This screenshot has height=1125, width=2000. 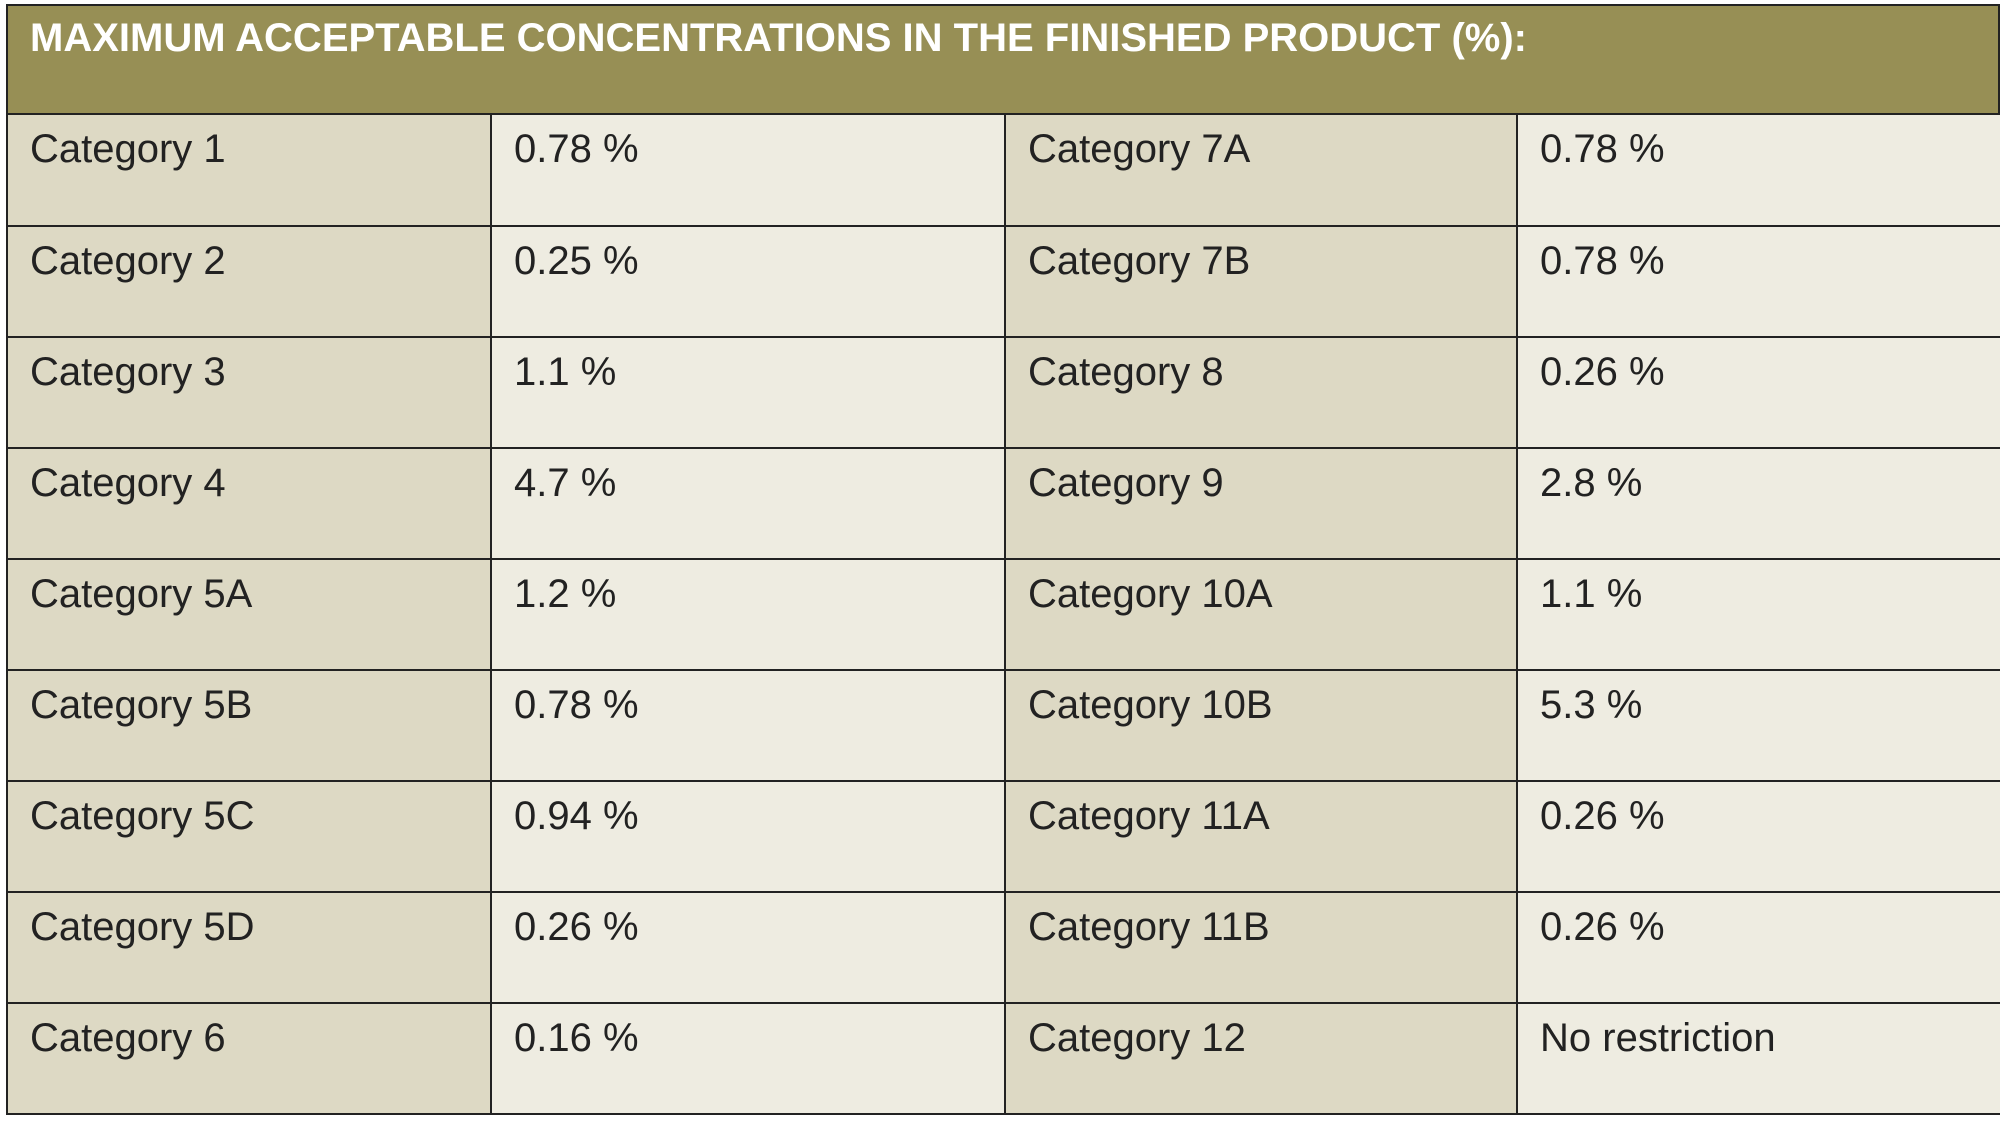 What do you see at coordinates (249, 281) in the screenshot?
I see `category-left-cell: Category 2` at bounding box center [249, 281].